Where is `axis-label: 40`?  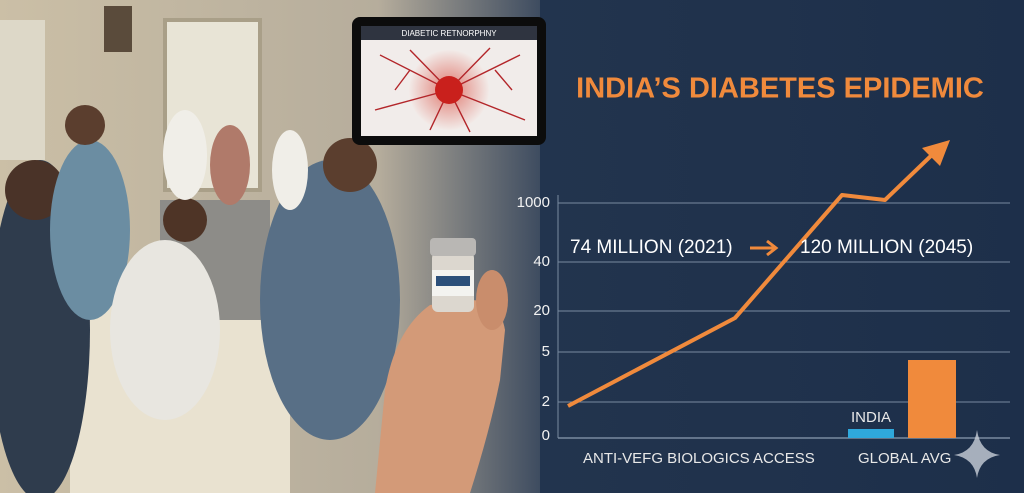 axis-label: 40 is located at coordinates (541, 261).